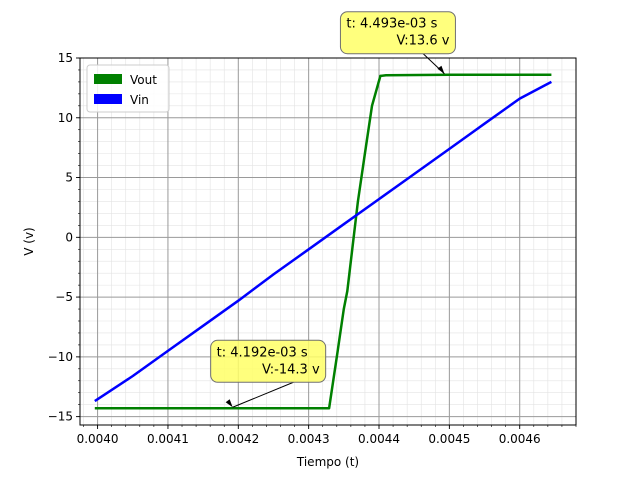 The height and width of the screenshot is (482, 640). I want to click on y-tick-label: 15, so click(65, 58).